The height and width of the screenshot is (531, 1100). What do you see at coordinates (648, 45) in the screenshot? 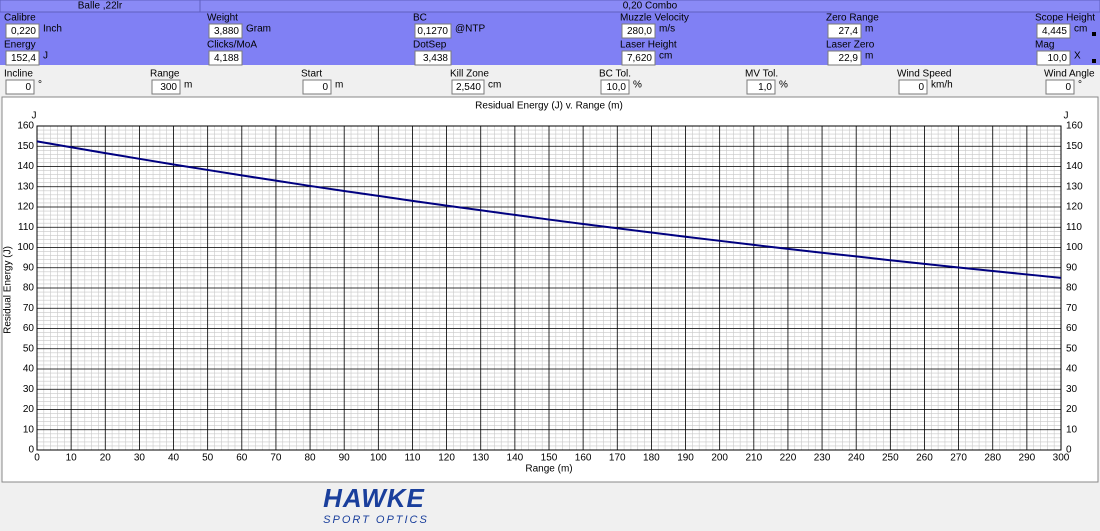
I see `field-label: Laser Height` at bounding box center [648, 45].